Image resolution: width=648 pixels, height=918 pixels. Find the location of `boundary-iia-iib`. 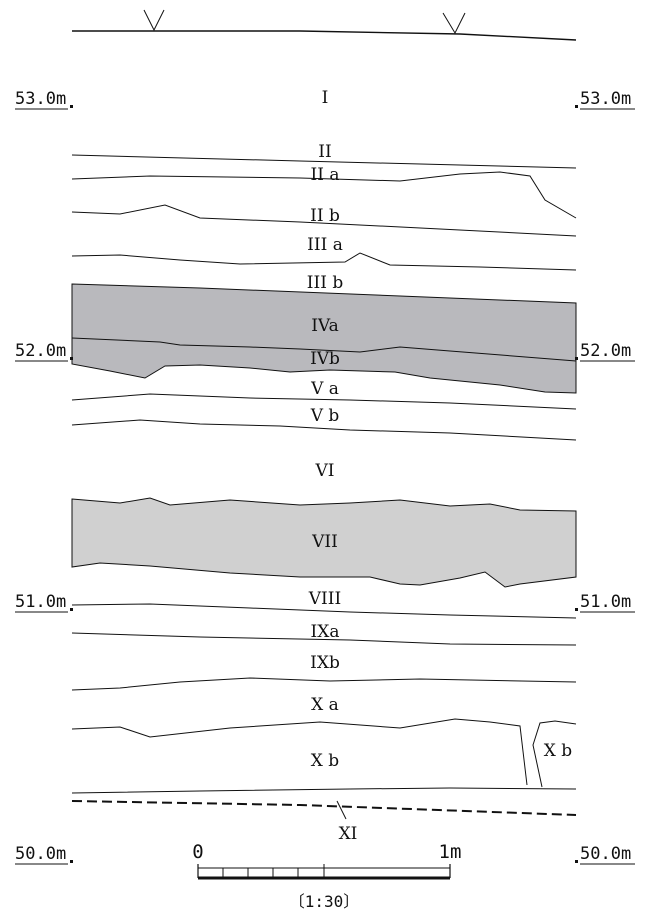

boundary-iia-iib is located at coordinates (324, 220).